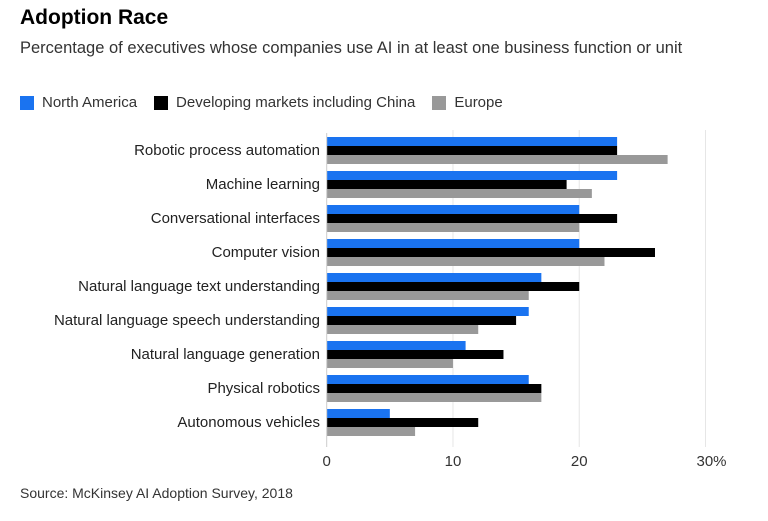  Describe the element at coordinates (90, 102) in the screenshot. I see `legend-label: North America` at that location.